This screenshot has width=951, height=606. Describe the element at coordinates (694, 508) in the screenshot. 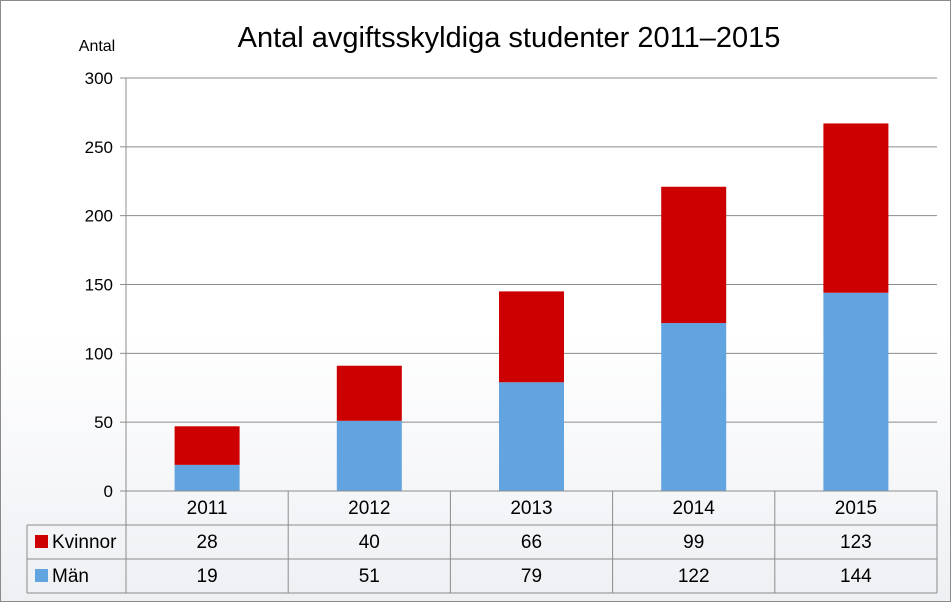

I see `x-category-label: 2014` at that location.